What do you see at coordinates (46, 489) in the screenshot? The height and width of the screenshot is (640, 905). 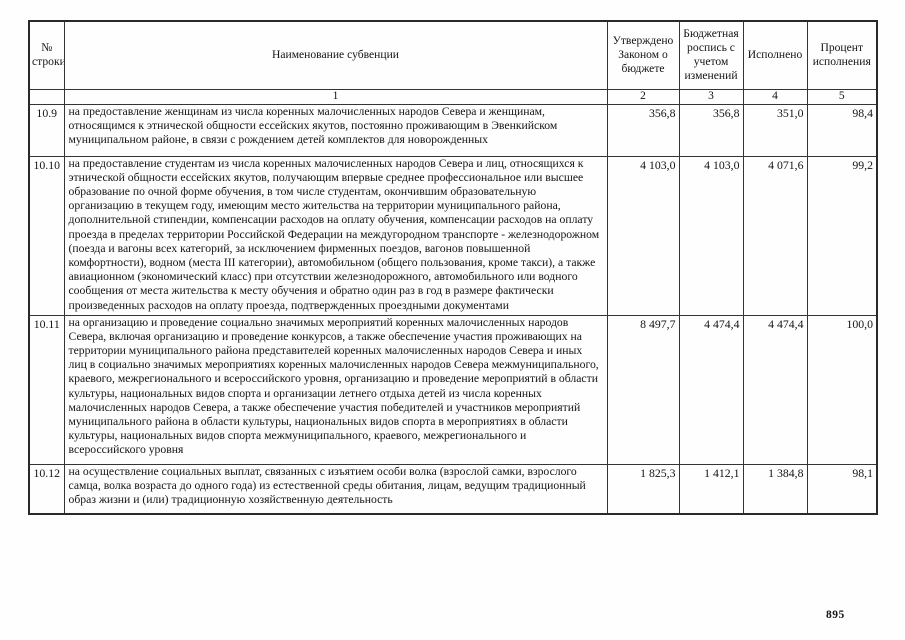 I see `cell-row-number: 10.12` at bounding box center [46, 489].